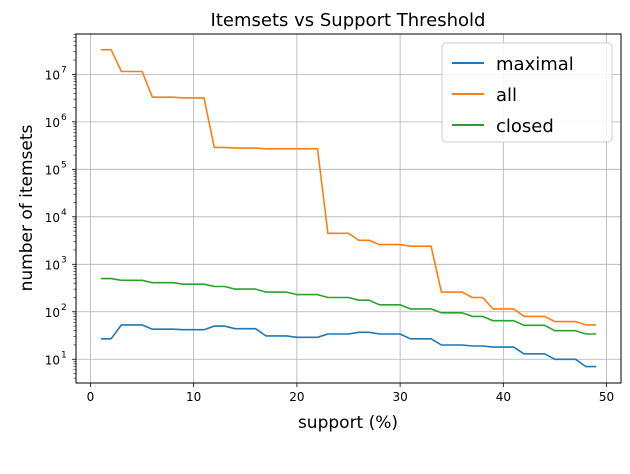 Image resolution: width=630 pixels, height=474 pixels. I want to click on series-line-closed, so click(348, 306).